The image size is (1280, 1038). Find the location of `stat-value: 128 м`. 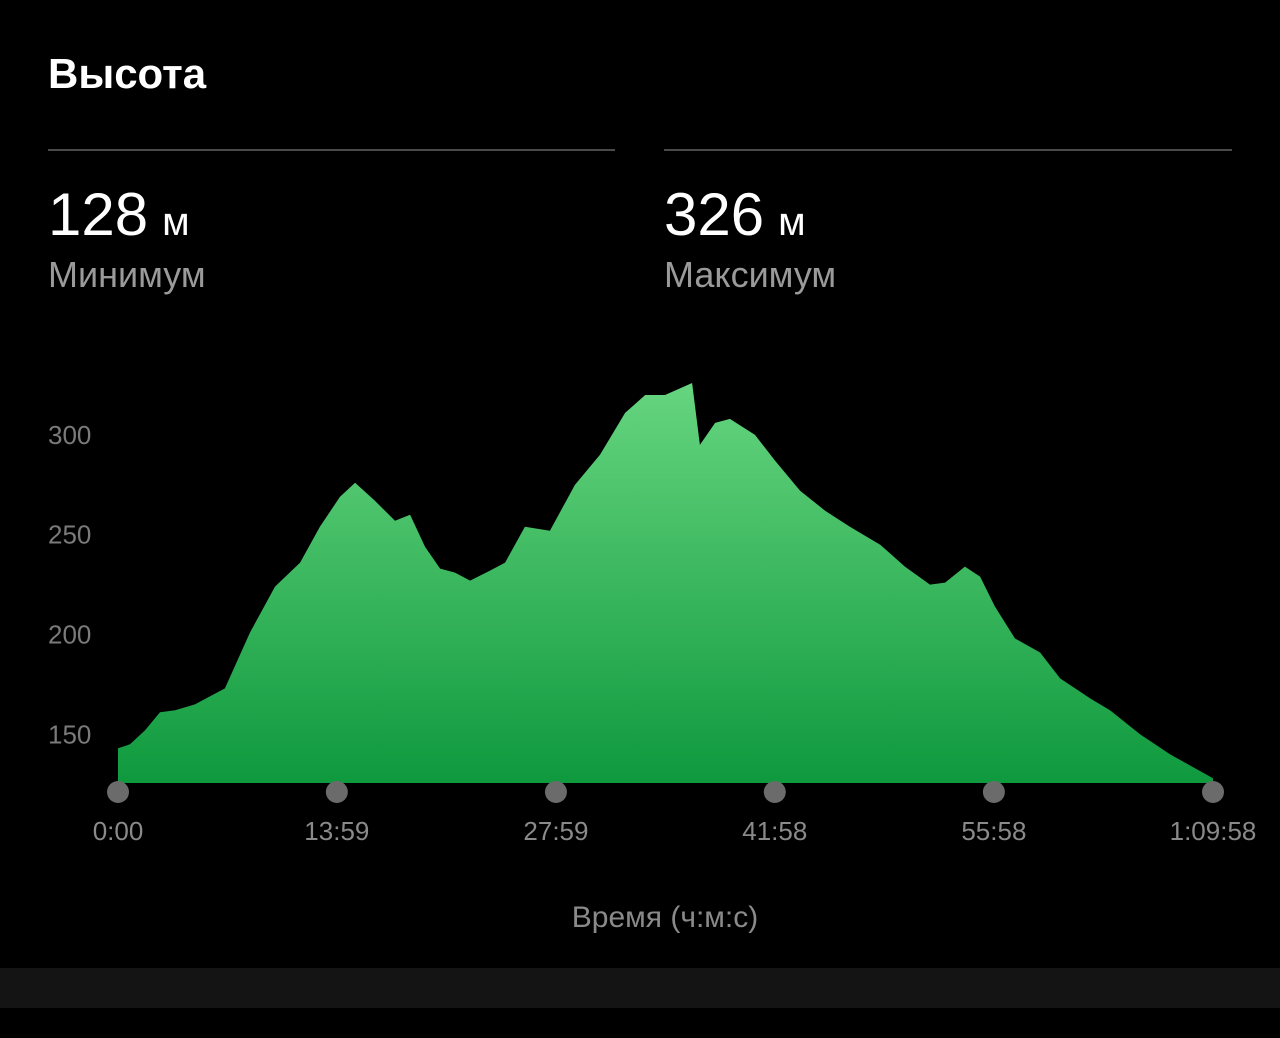

stat-value: 128 м is located at coordinates (119, 214).